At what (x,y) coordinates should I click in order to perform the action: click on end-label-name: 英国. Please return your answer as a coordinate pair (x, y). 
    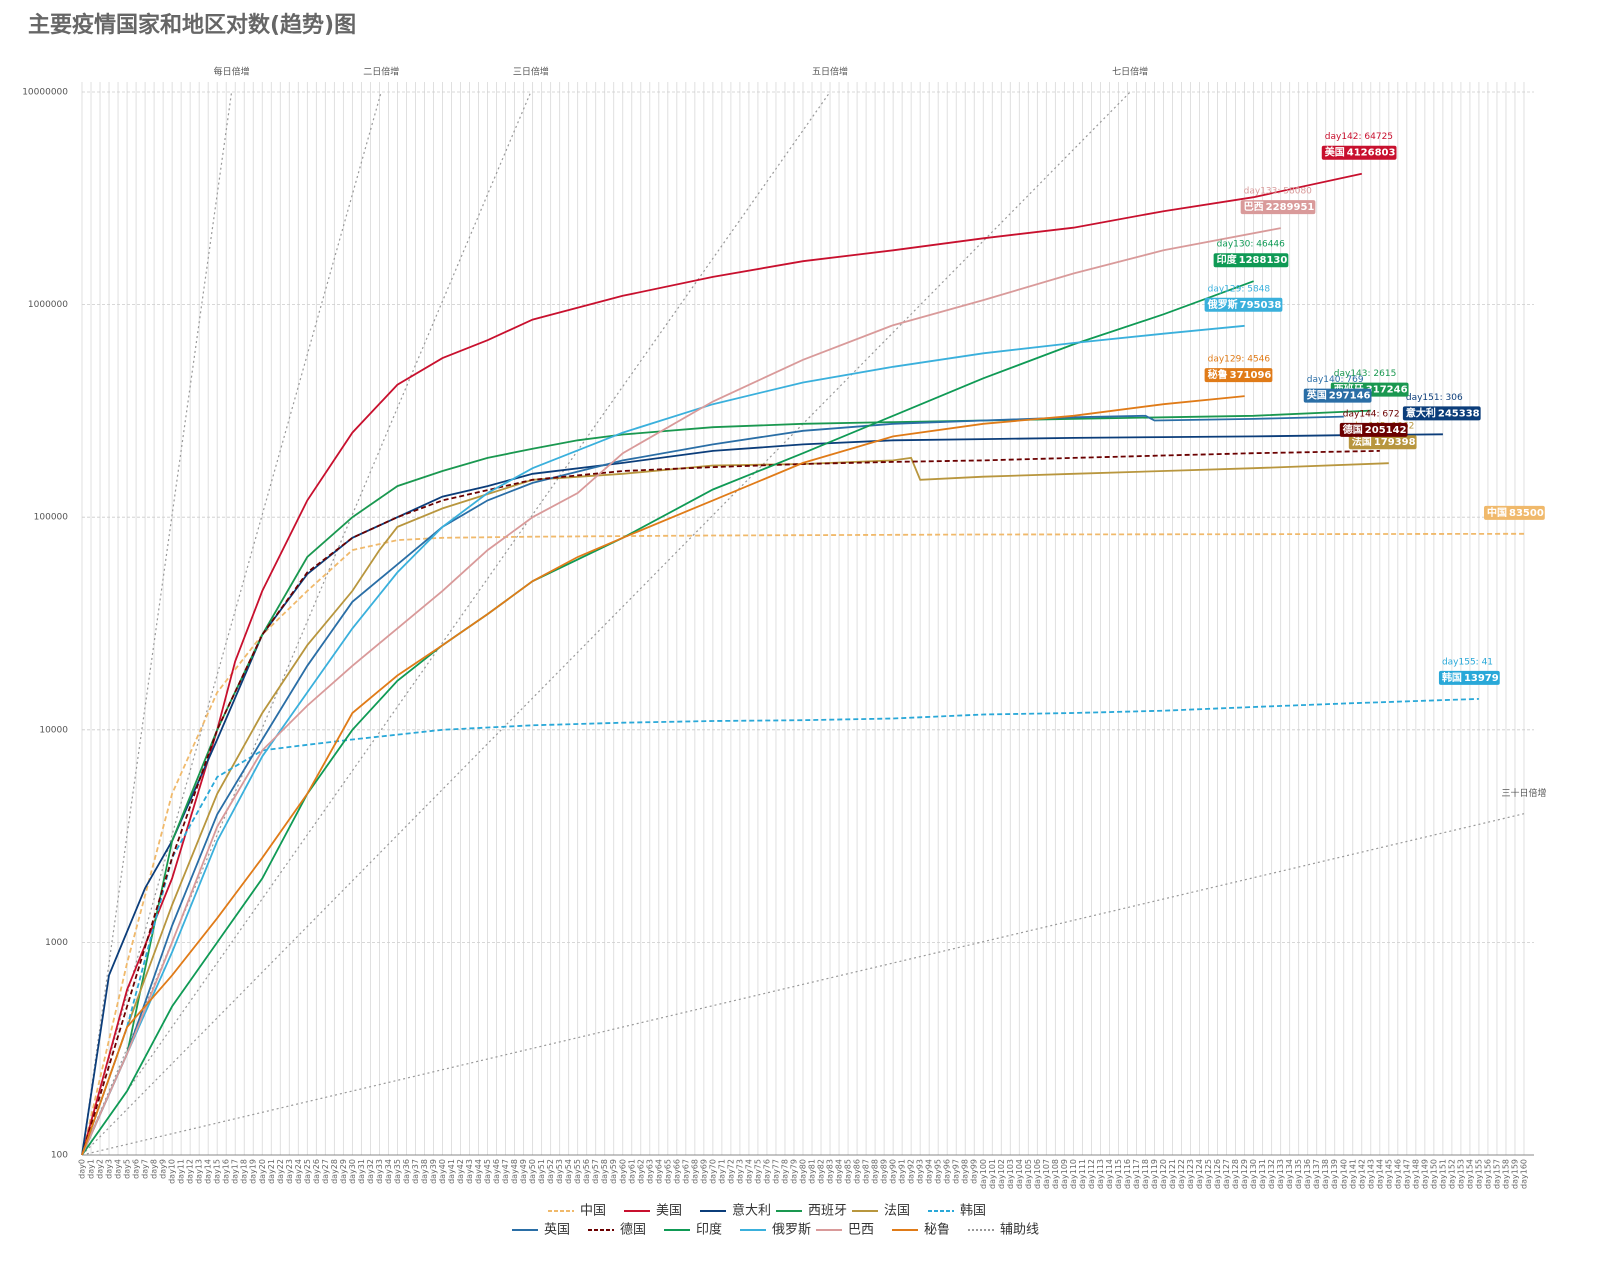
    Looking at the image, I should click on (1316, 395).